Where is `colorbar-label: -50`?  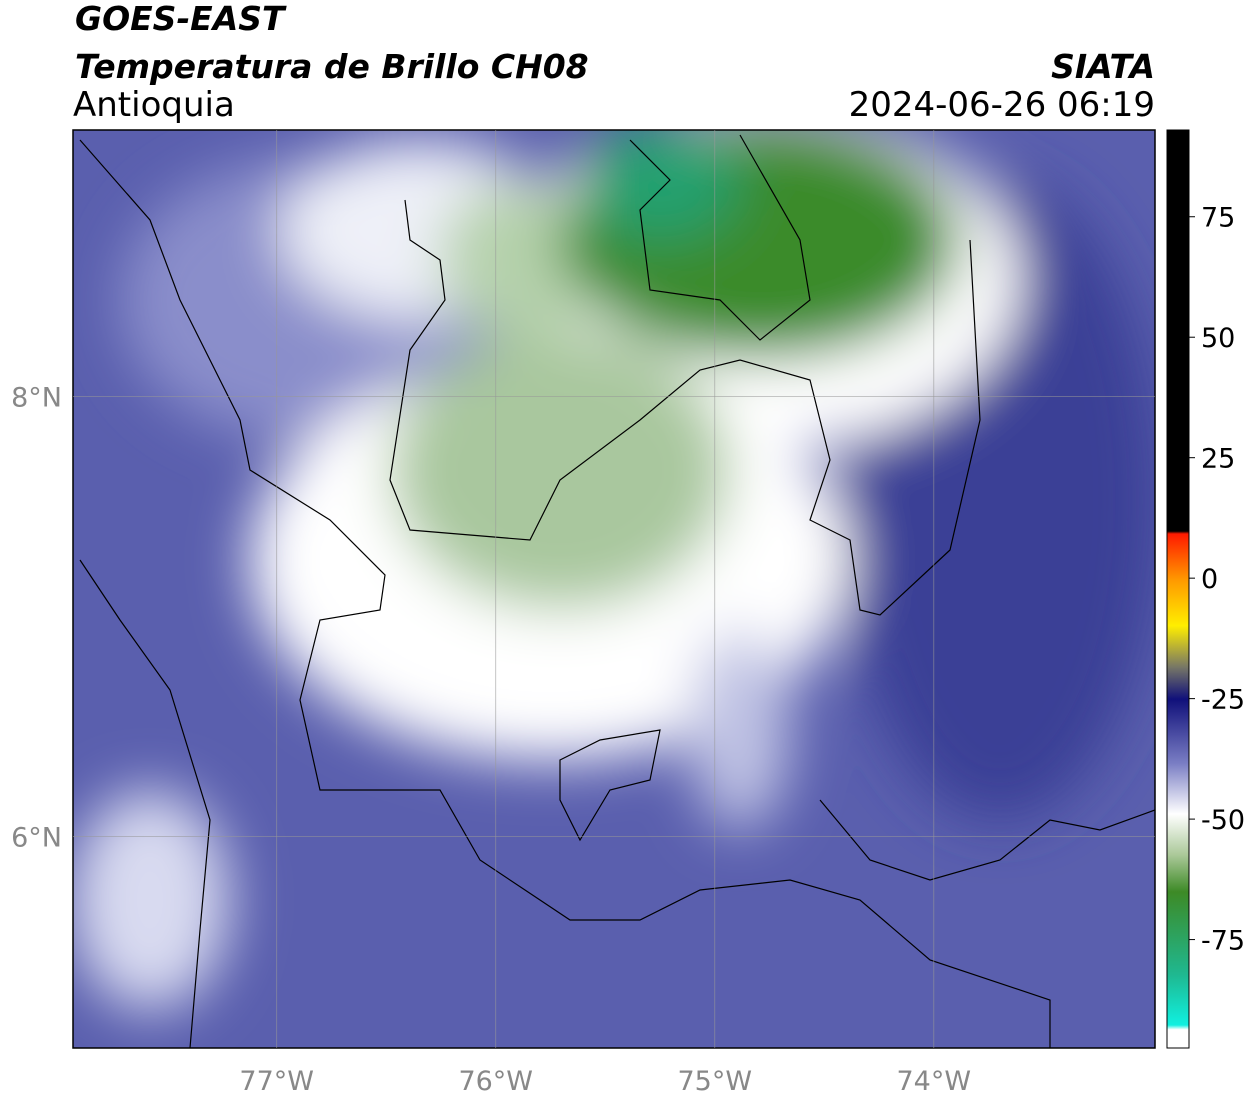 colorbar-label: -50 is located at coordinates (1223, 820).